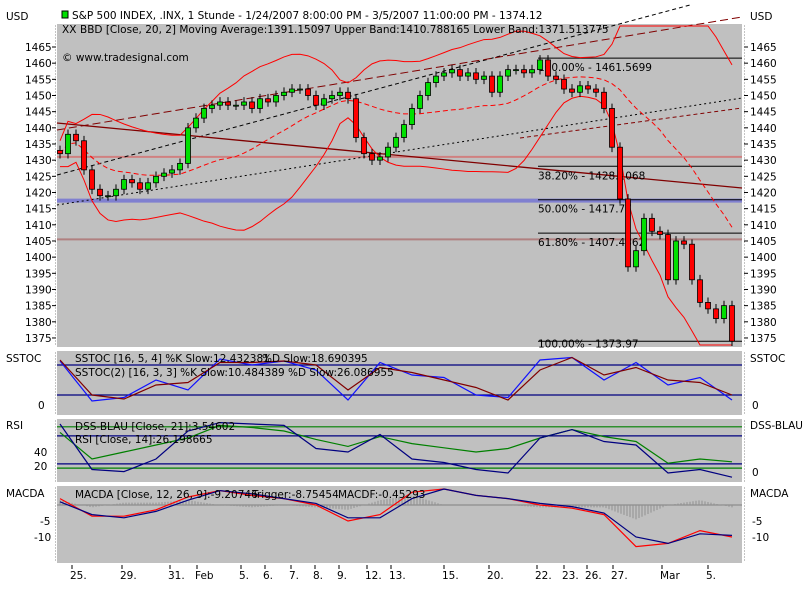  I want to click on price-tick-left: 1440, so click(38, 129).